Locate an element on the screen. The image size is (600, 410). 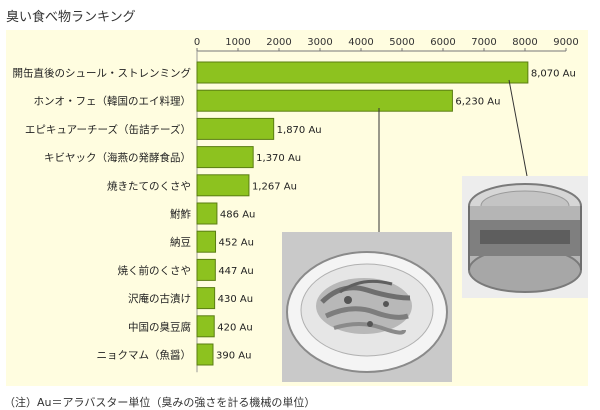
footnote: （注）Au＝アラバスター単位（臭みの強さを計る機械の単位） is located at coordinates (160, 402).